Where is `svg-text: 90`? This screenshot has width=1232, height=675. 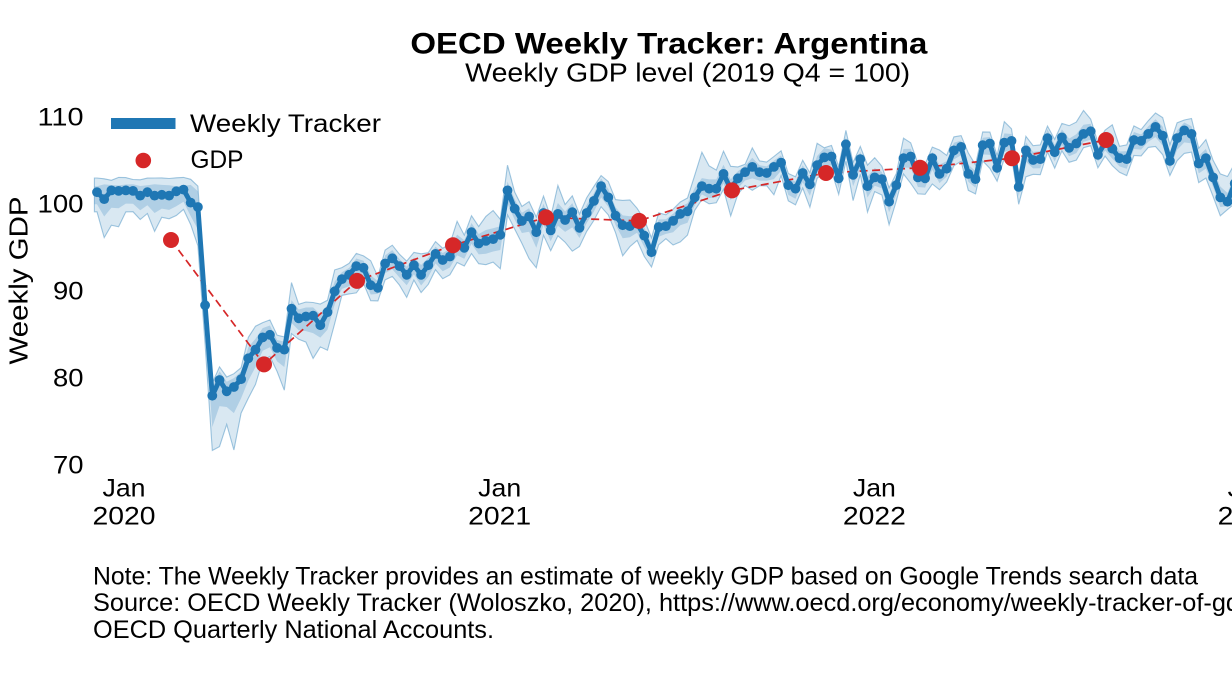
svg-text: 90 is located at coordinates (68, 292).